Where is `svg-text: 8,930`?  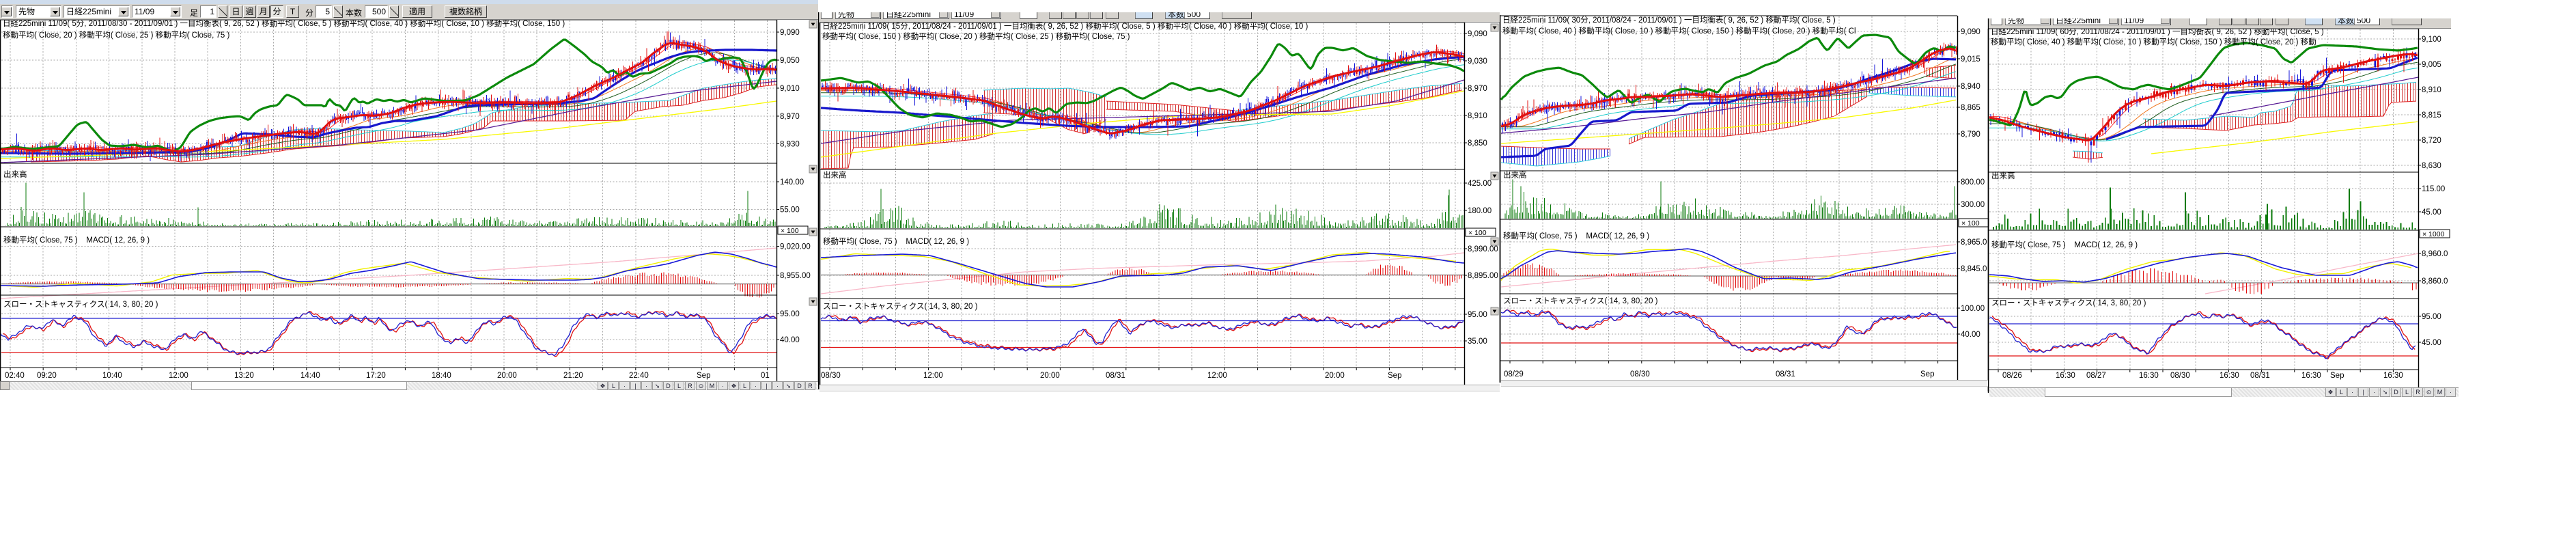 svg-text: 8,930 is located at coordinates (790, 145).